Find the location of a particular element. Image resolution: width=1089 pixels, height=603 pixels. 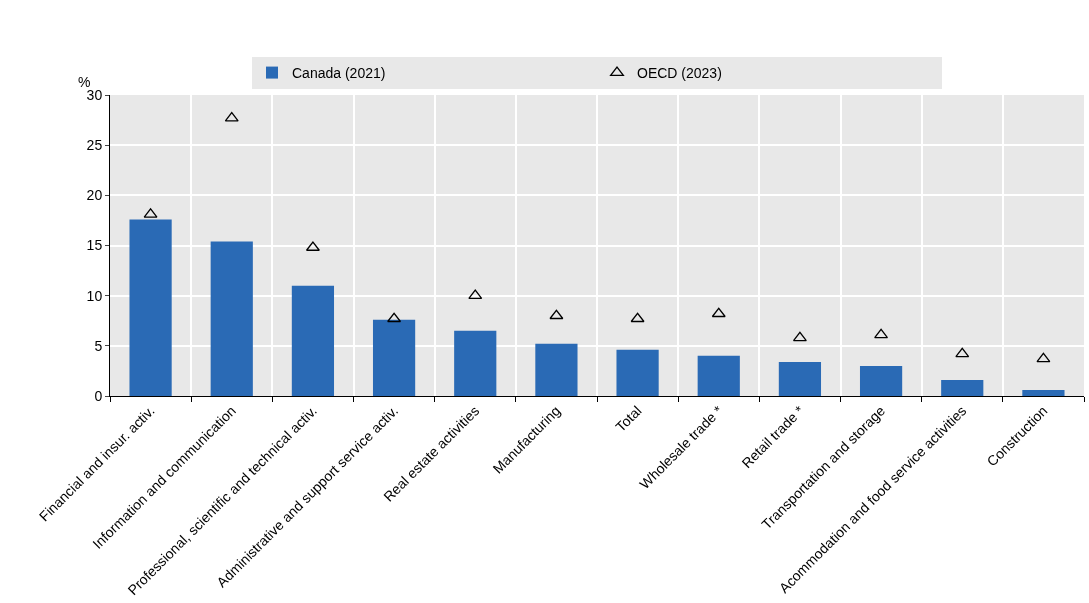

y-tick-label: 10 is located at coordinates (94, 295).